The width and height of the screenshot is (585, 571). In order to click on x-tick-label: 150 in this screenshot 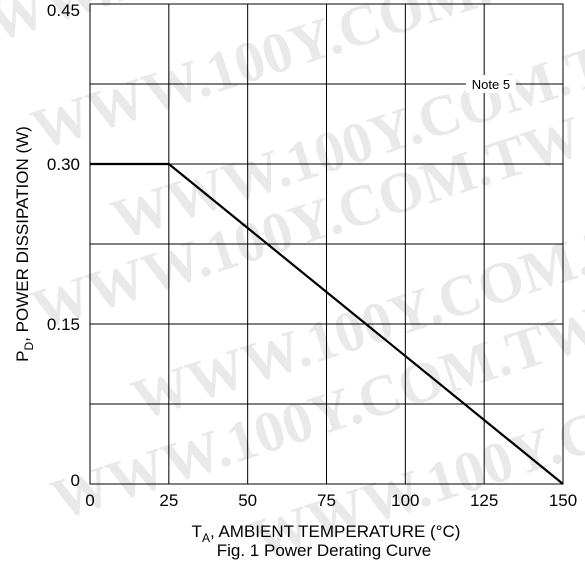, I will do `click(563, 500)`.